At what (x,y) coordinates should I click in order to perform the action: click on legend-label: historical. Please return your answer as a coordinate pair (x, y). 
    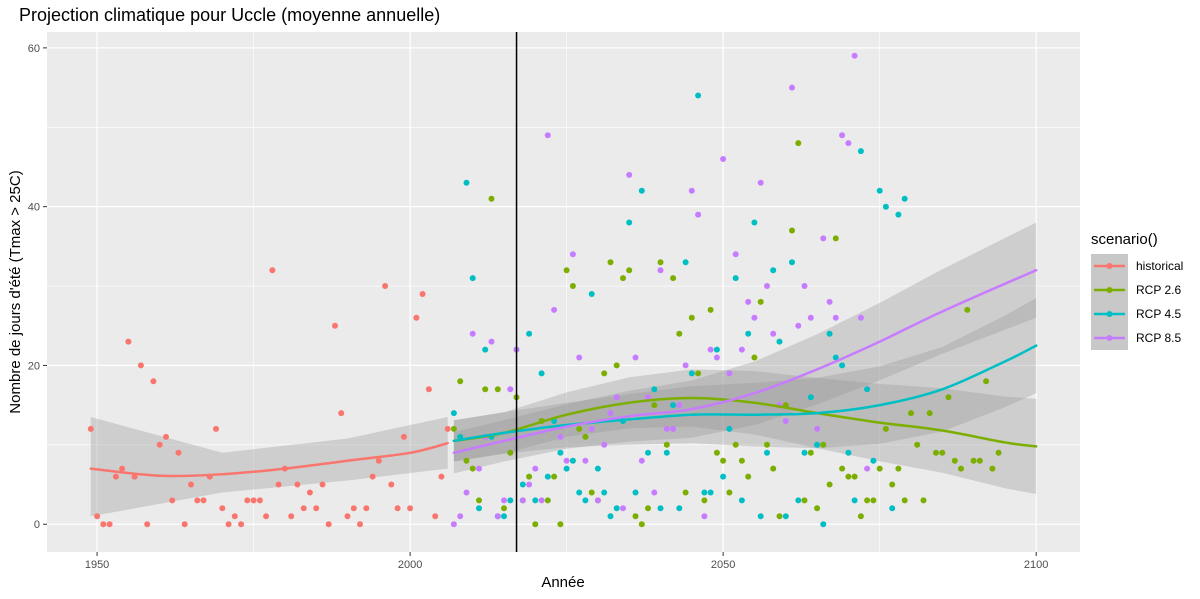
    Looking at the image, I should click on (1159, 266).